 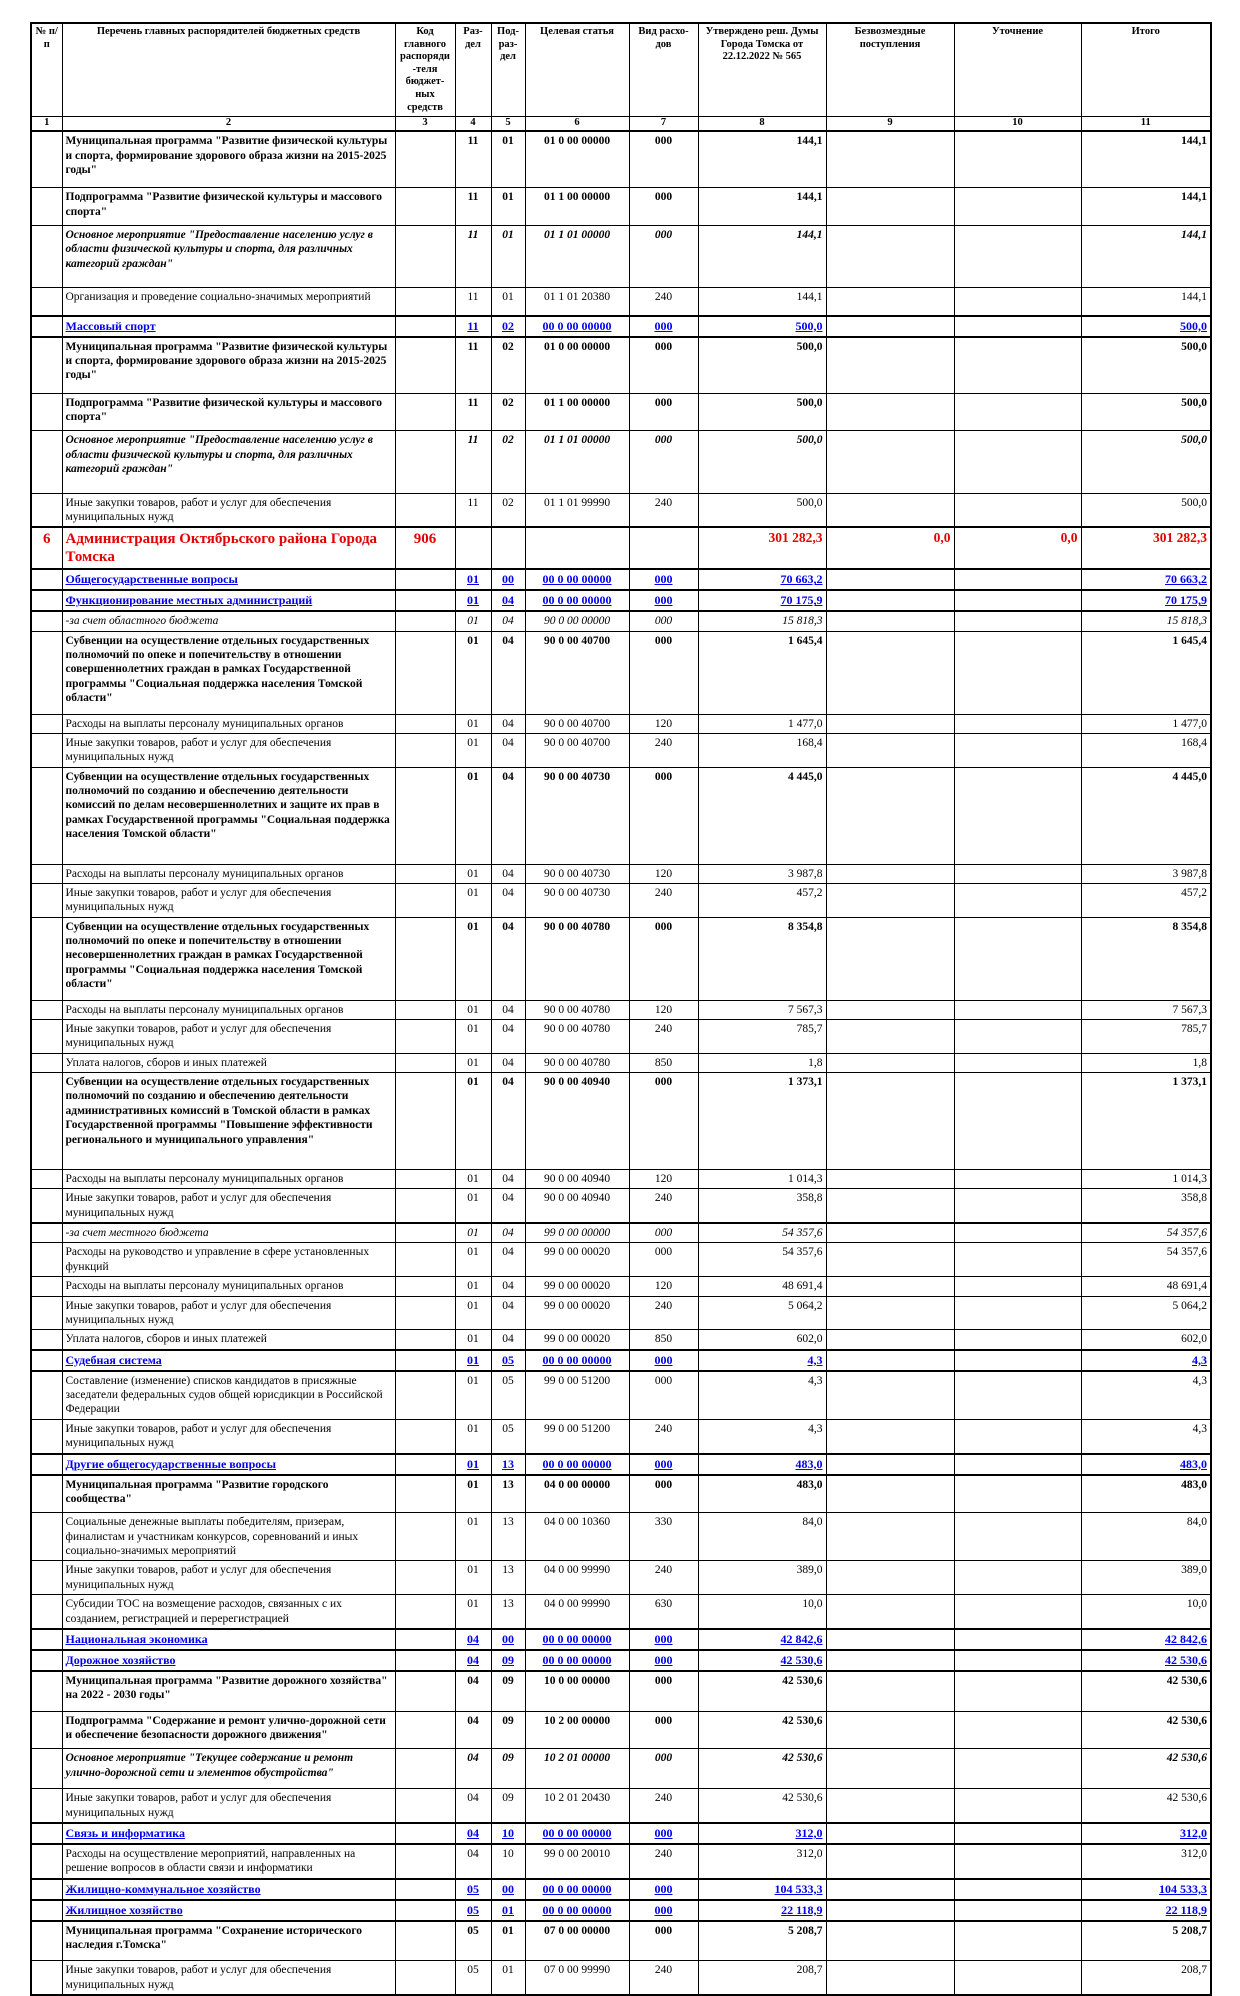 I want to click on cell-total: 144,1, so click(x=1146, y=207).